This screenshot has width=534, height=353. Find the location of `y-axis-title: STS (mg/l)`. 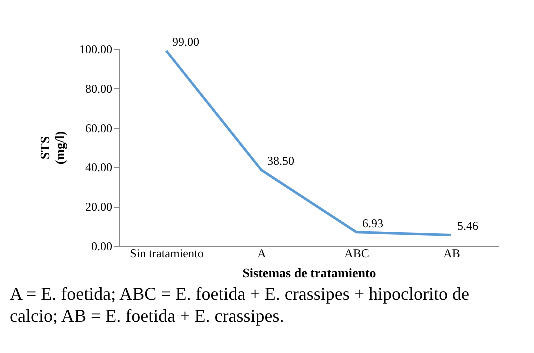

y-axis-title: STS (mg/l) is located at coordinates (53, 148).